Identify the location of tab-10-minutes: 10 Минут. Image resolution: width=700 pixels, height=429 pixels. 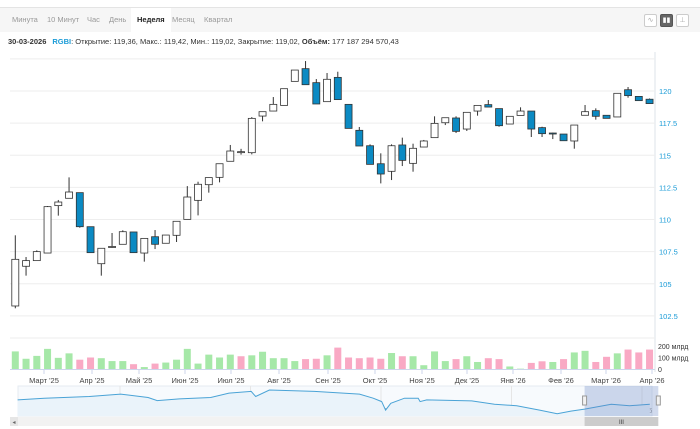
(63, 19).